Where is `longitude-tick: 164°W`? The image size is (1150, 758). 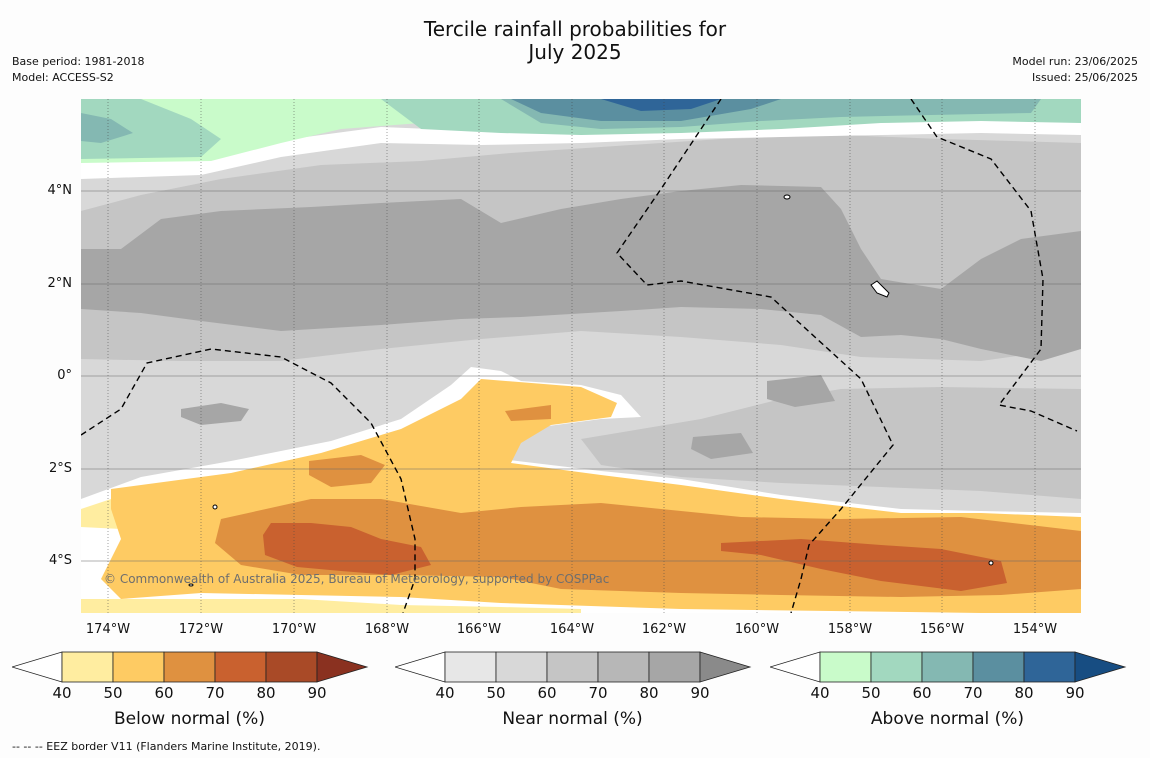
longitude-tick: 164°W is located at coordinates (572, 629).